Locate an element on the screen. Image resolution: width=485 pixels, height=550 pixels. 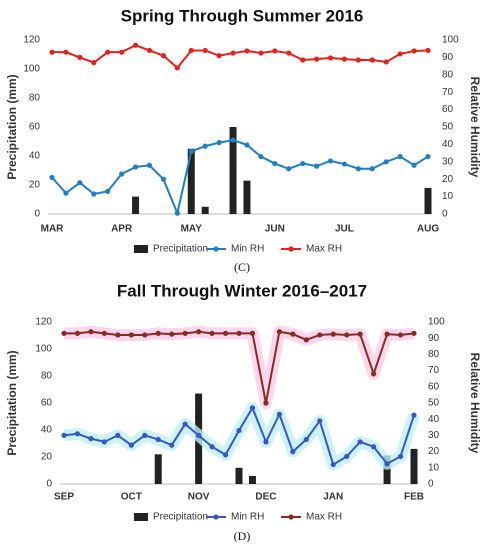
x-tick-label: JAN is located at coordinates (333, 497).